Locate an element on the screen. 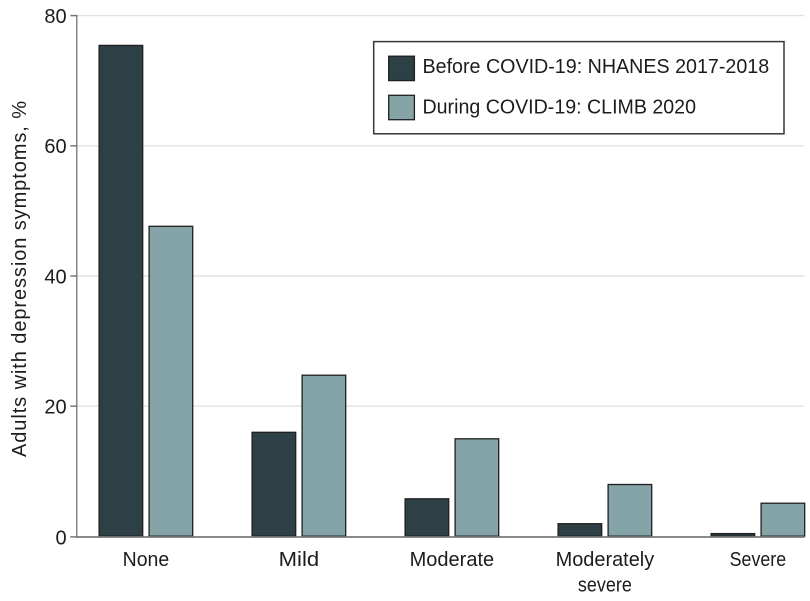  svg-text: Mild is located at coordinates (299, 560).